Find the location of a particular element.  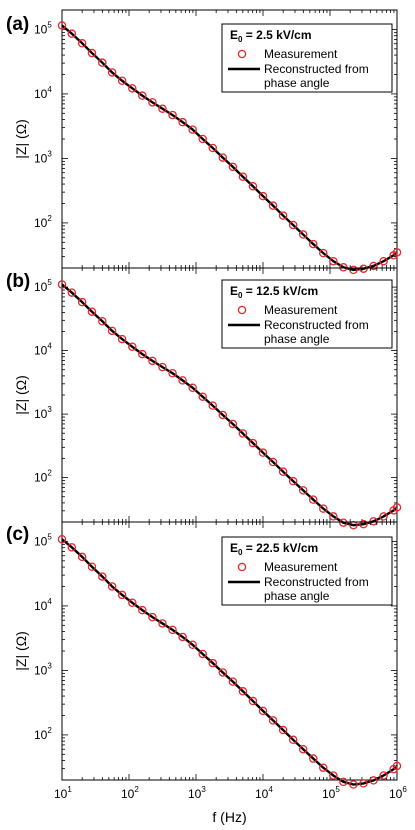

legend-title: E0 = 22.5 kV/cm is located at coordinates (274, 549).